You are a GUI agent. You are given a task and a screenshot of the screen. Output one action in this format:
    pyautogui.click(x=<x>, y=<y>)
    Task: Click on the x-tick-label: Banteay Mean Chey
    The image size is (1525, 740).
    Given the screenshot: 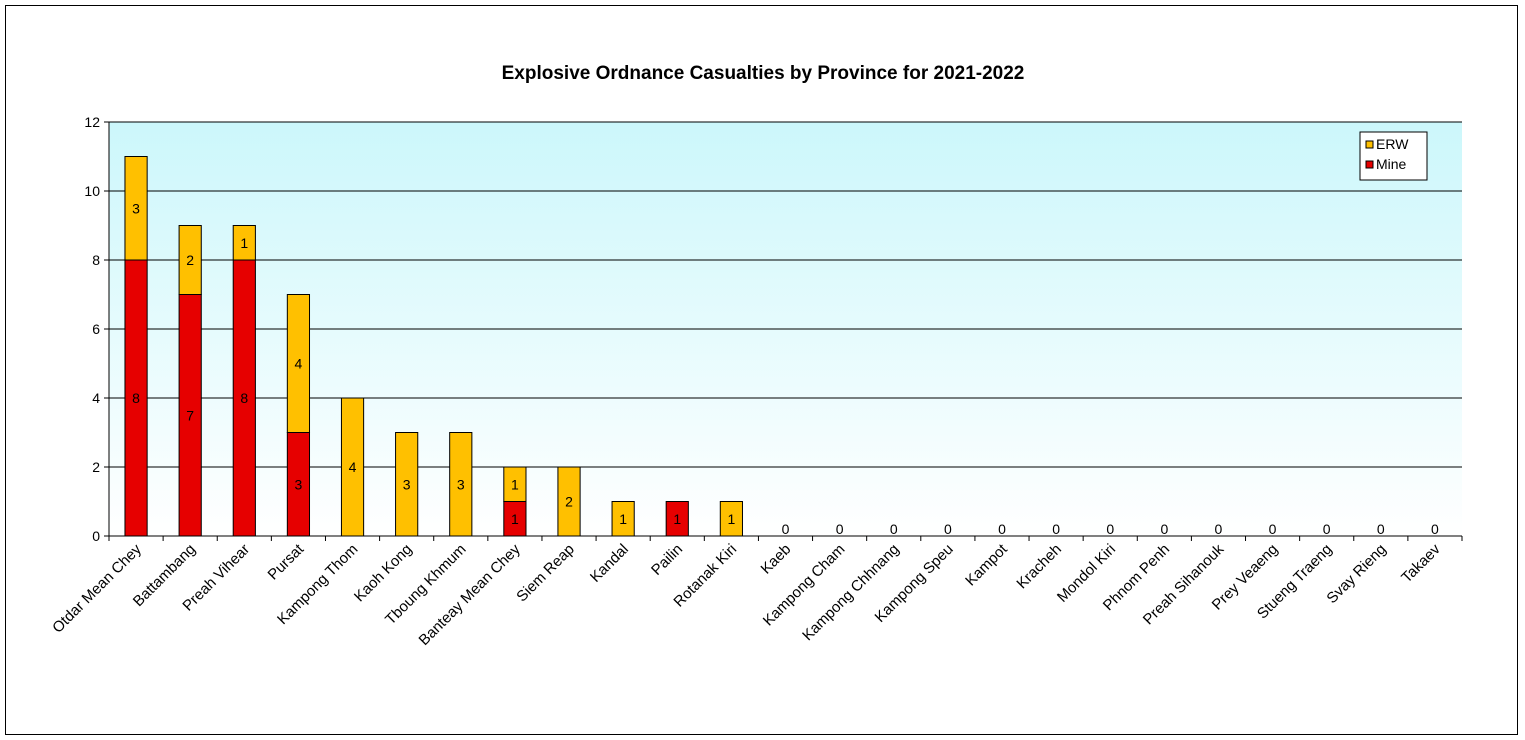 What is the action you would take?
    pyautogui.click(x=470, y=594)
    